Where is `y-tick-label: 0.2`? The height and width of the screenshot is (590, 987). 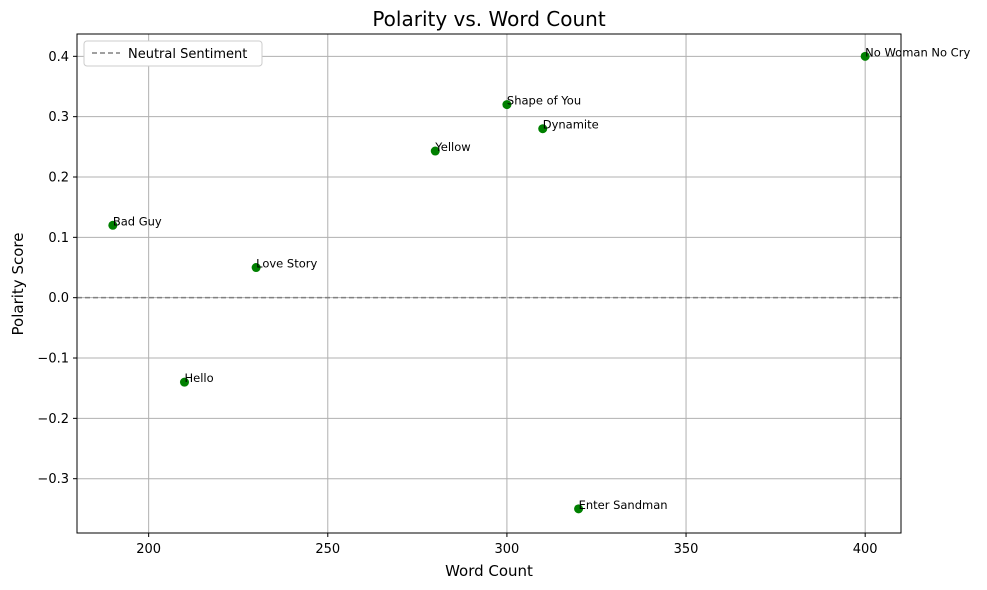 y-tick-label: 0.2 is located at coordinates (58, 178).